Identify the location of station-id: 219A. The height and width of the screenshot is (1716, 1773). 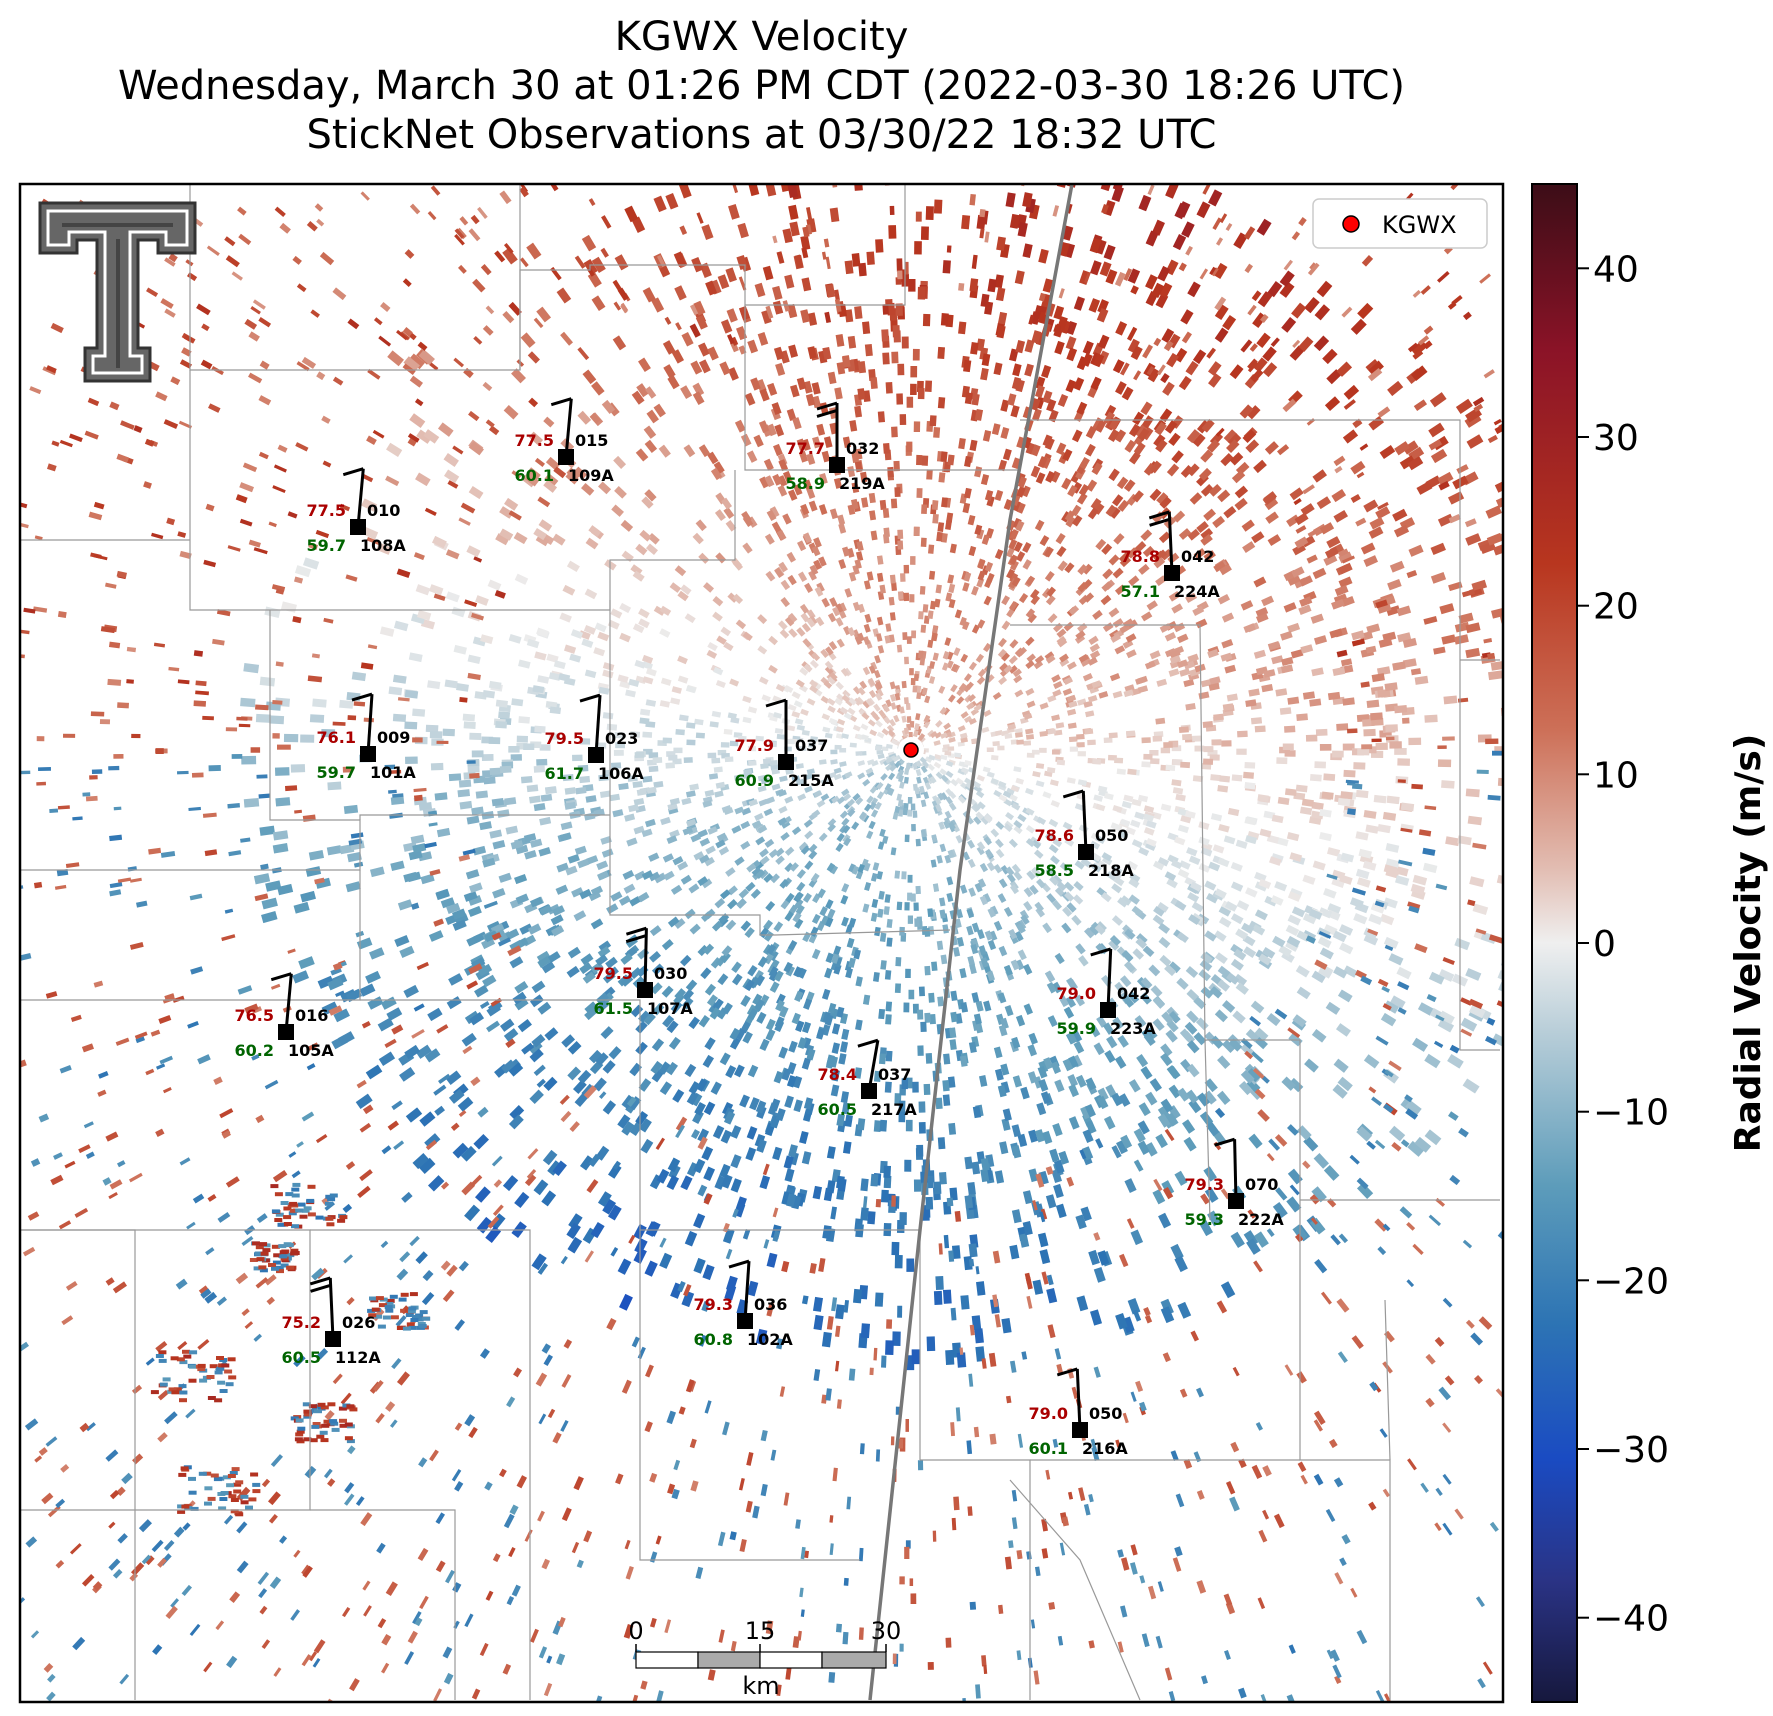
(862, 483).